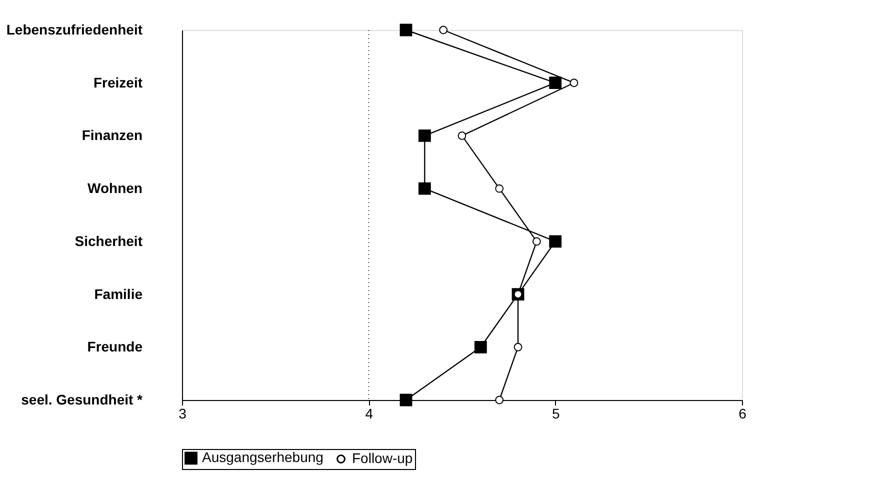 This screenshot has height=479, width=873. What do you see at coordinates (182, 414) in the screenshot?
I see `x-tick-label: 3` at bounding box center [182, 414].